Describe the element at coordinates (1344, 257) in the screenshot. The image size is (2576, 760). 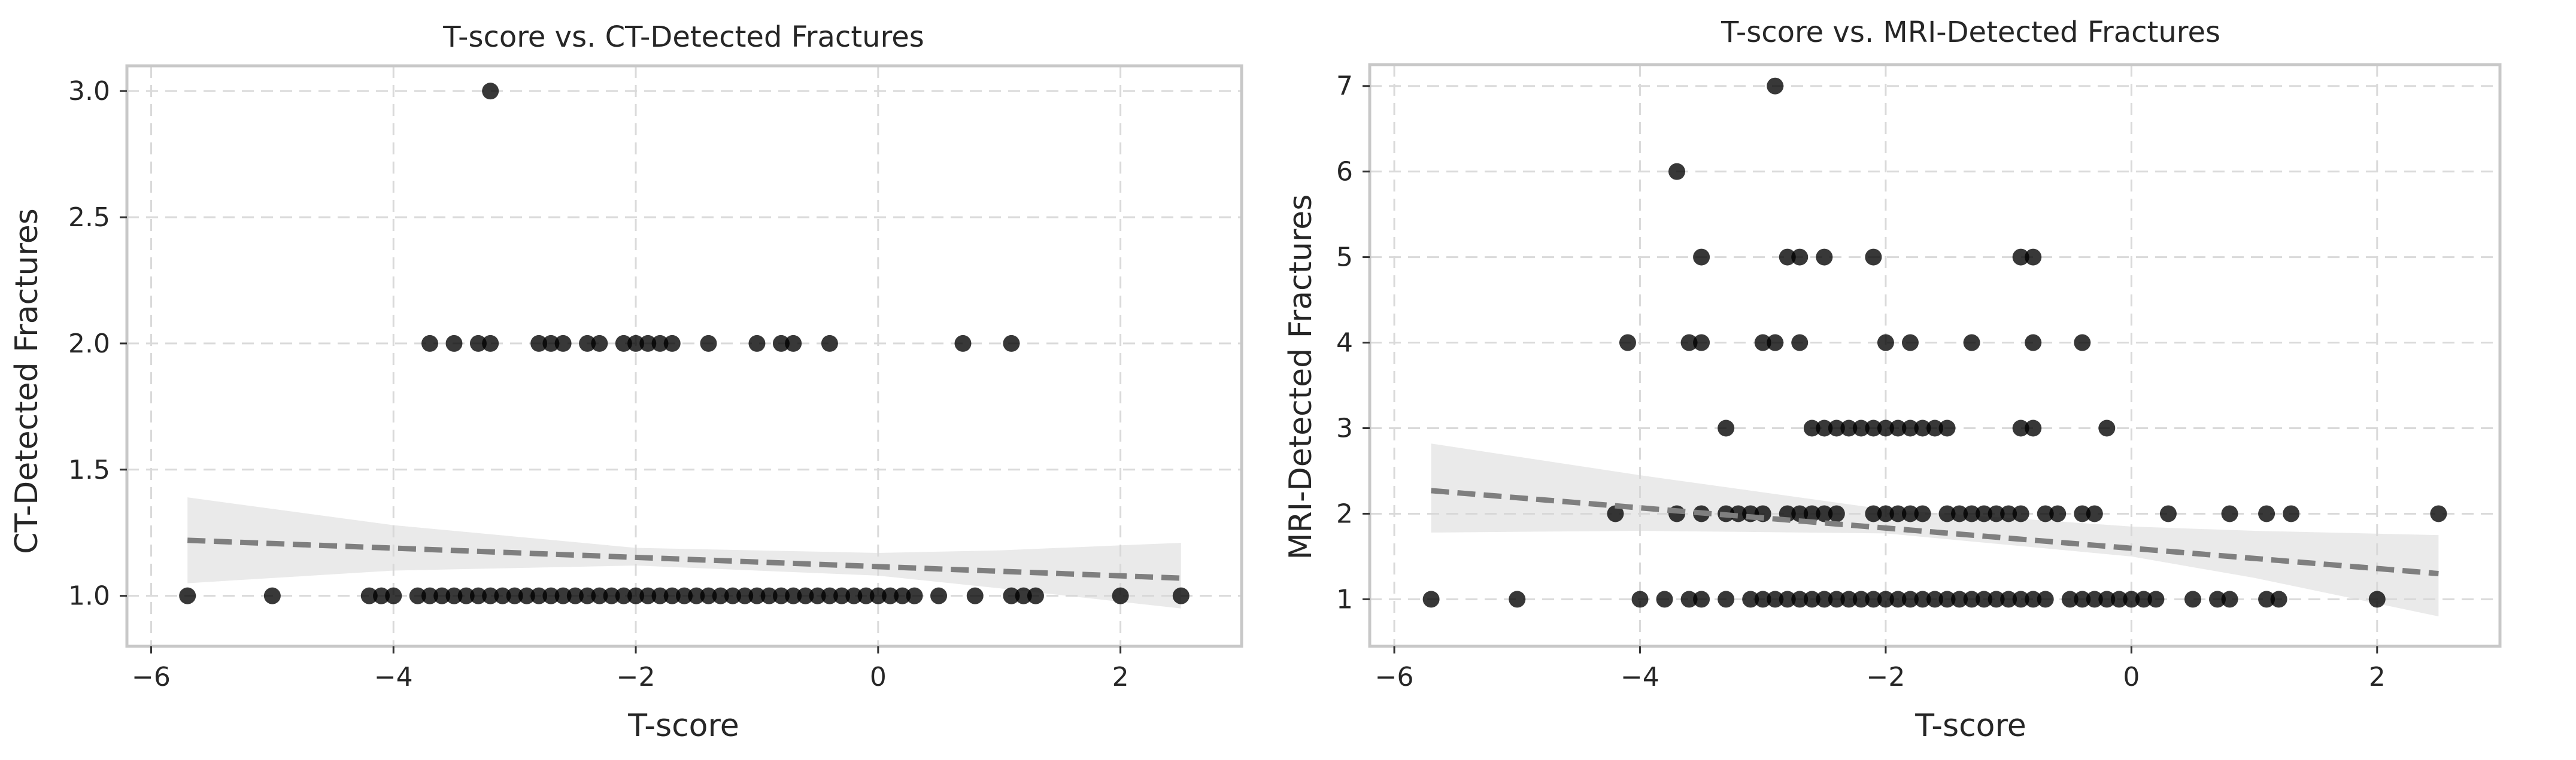
I see `y-tick-label: 5` at that location.